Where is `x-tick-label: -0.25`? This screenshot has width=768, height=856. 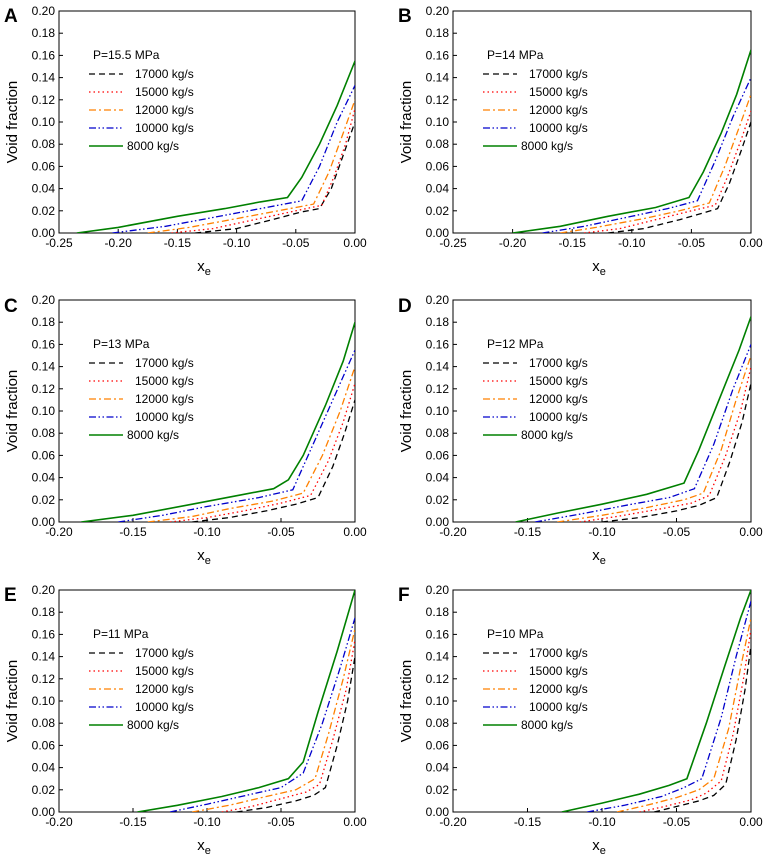
x-tick-label: -0.25 is located at coordinates (59, 243).